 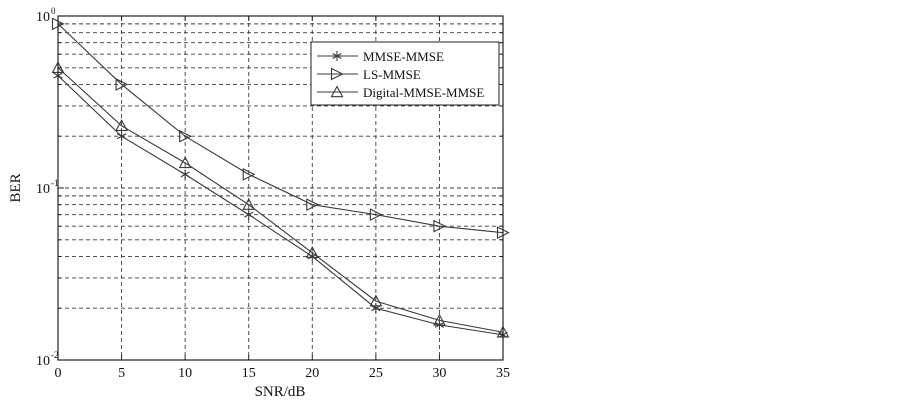 I want to click on x-axis-title: SNR/dB, so click(x=280, y=392).